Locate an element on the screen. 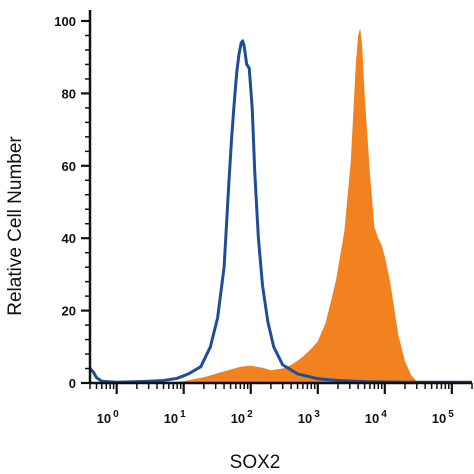  y-tick-label: 40 is located at coordinates (69, 238).